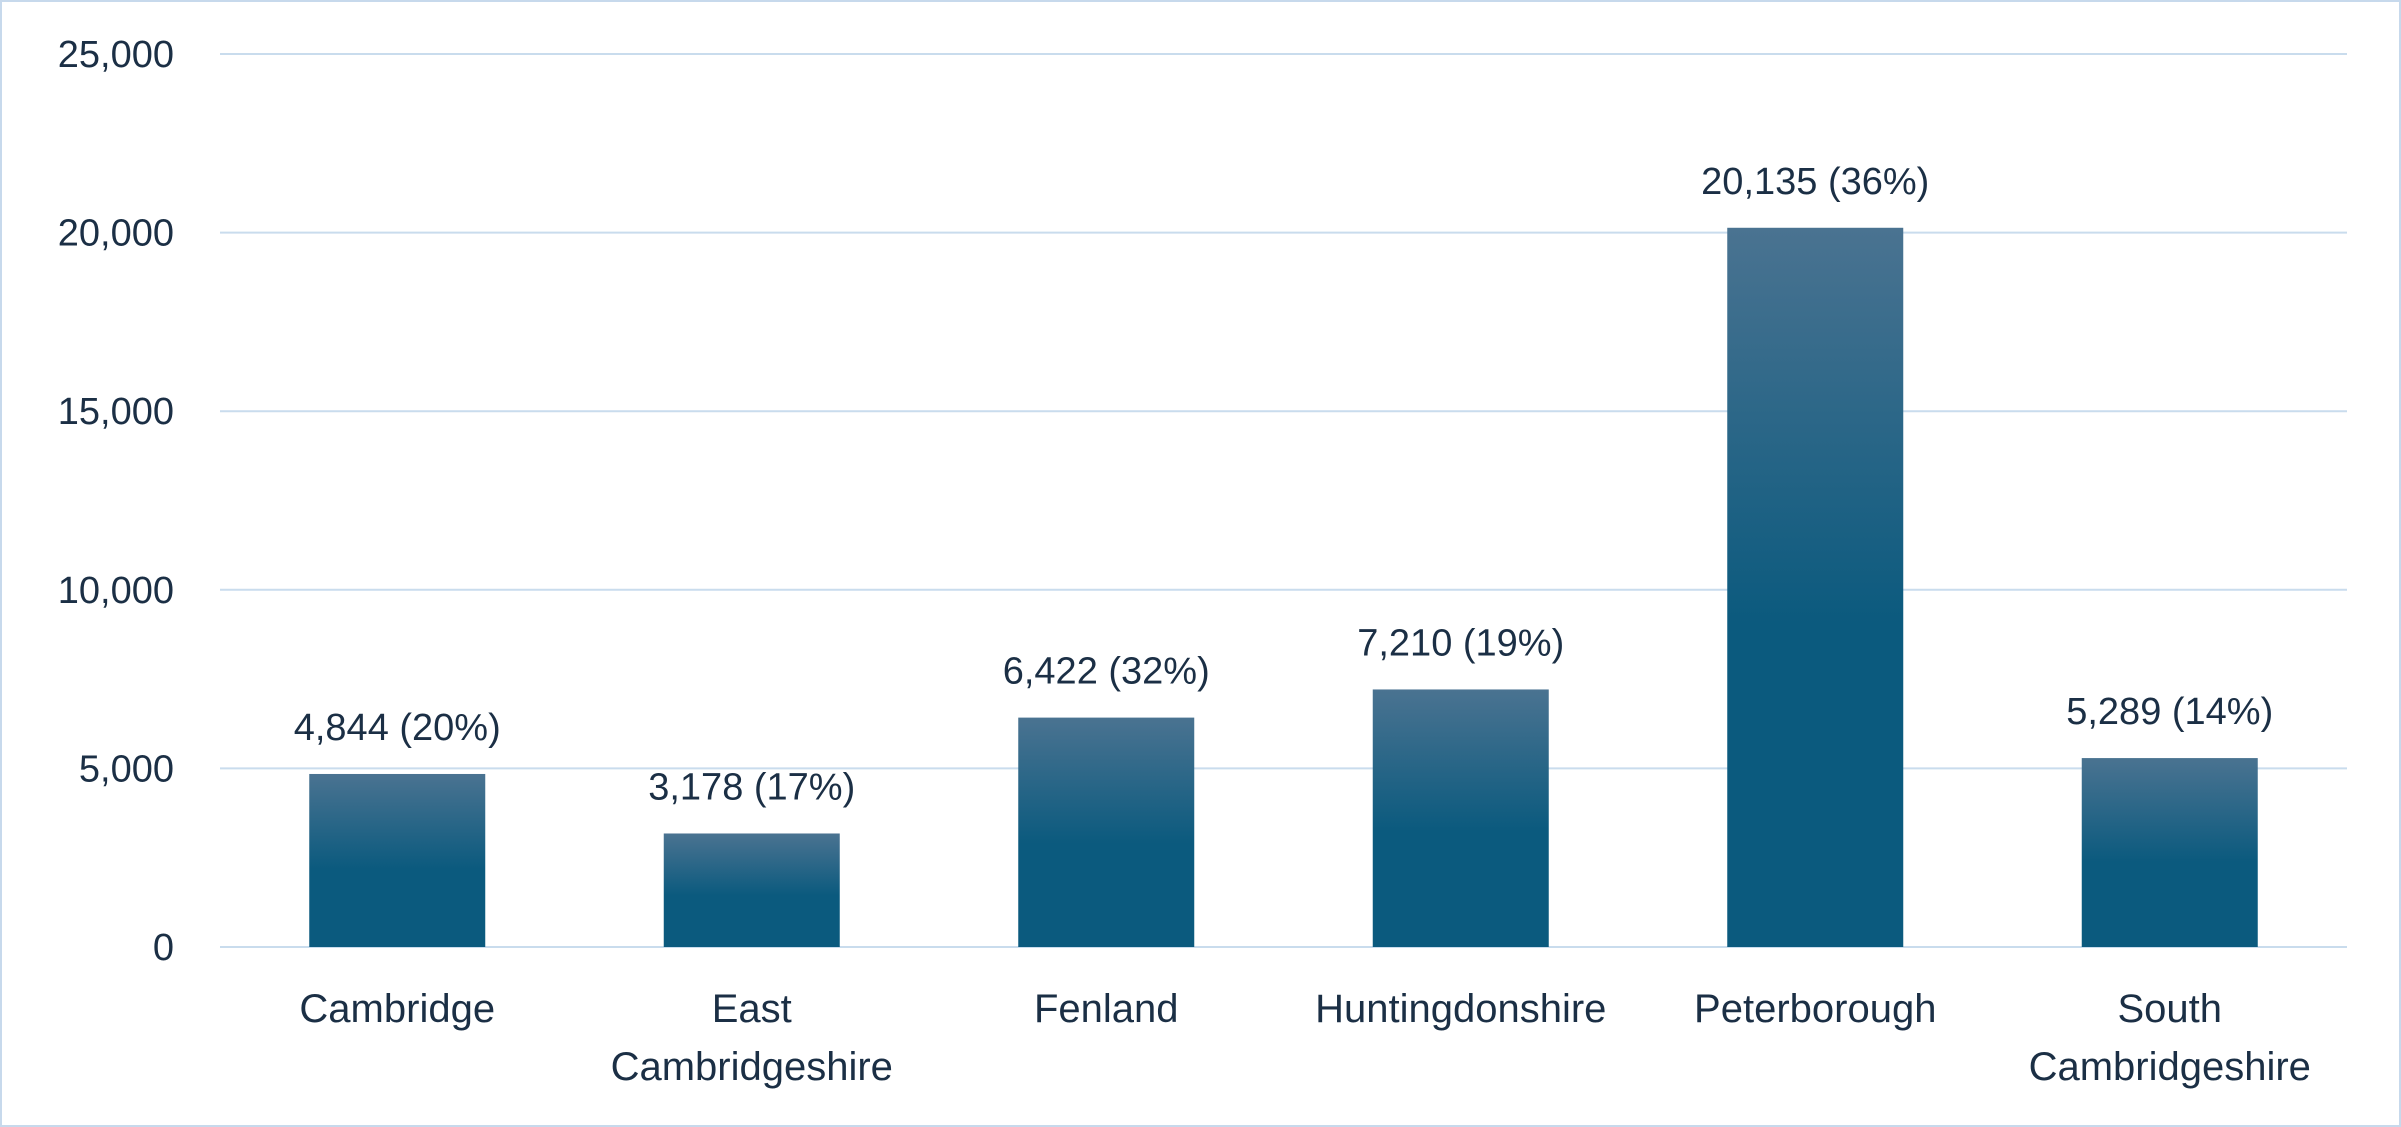  What do you see at coordinates (126, 769) in the screenshot?
I see `y-tick-label: 5,000` at bounding box center [126, 769].